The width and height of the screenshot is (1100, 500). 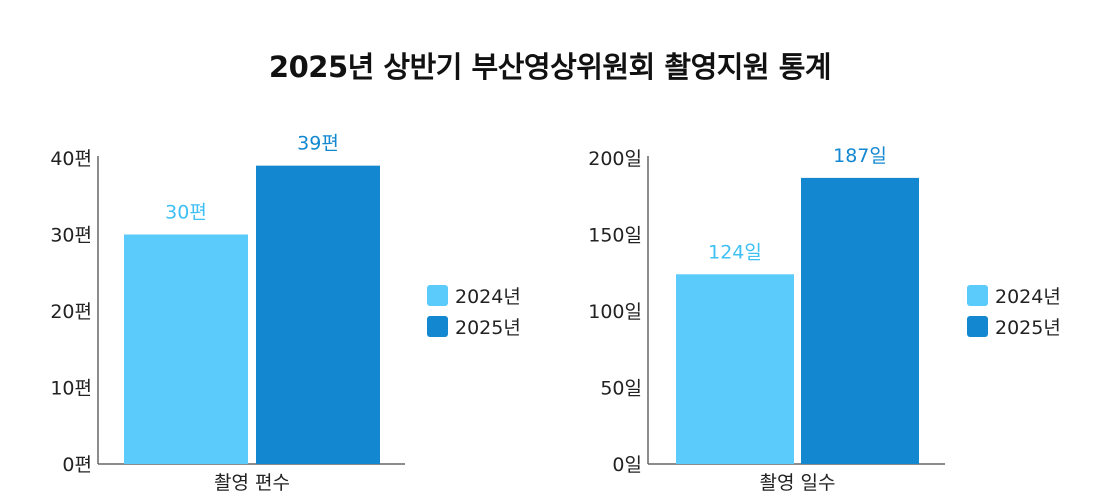 What do you see at coordinates (550, 67) in the screenshot?
I see `chart-title: 2025년 상반기 부산영상위원회 촬영지원 통계` at bounding box center [550, 67].